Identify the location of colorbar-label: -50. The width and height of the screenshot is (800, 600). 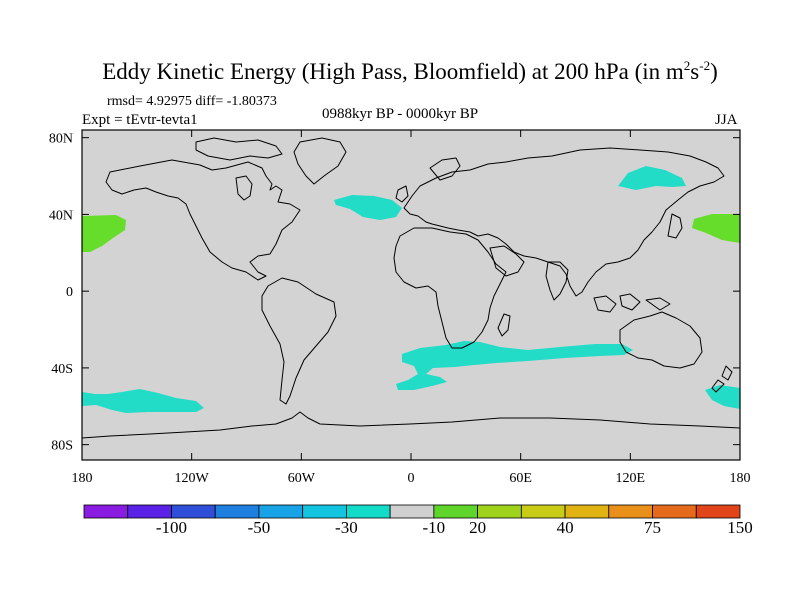
(259, 527).